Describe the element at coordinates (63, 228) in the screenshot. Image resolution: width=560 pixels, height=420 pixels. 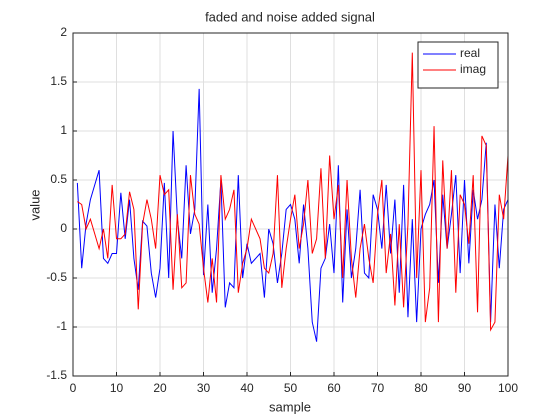
I see `y-tick-label: 0` at that location.